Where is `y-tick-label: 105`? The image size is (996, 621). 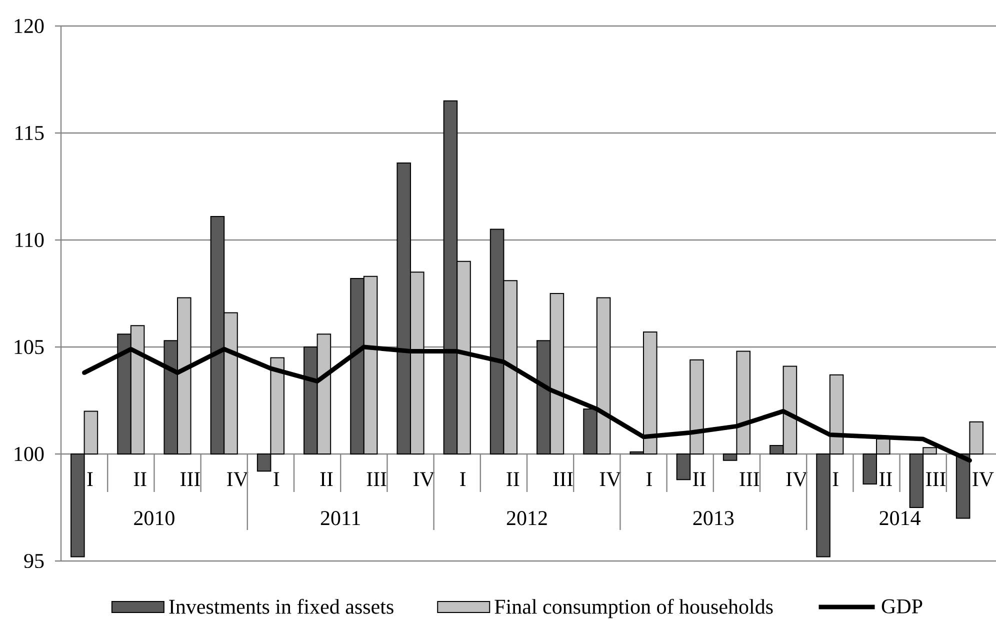
y-tick-label: 105 is located at coordinates (29, 347).